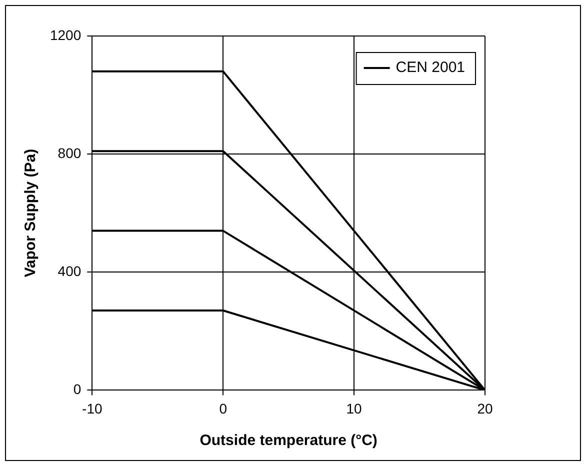 This screenshot has width=588, height=468. Describe the element at coordinates (66, 34) in the screenshot. I see `y-tick-label: 1200` at that location.